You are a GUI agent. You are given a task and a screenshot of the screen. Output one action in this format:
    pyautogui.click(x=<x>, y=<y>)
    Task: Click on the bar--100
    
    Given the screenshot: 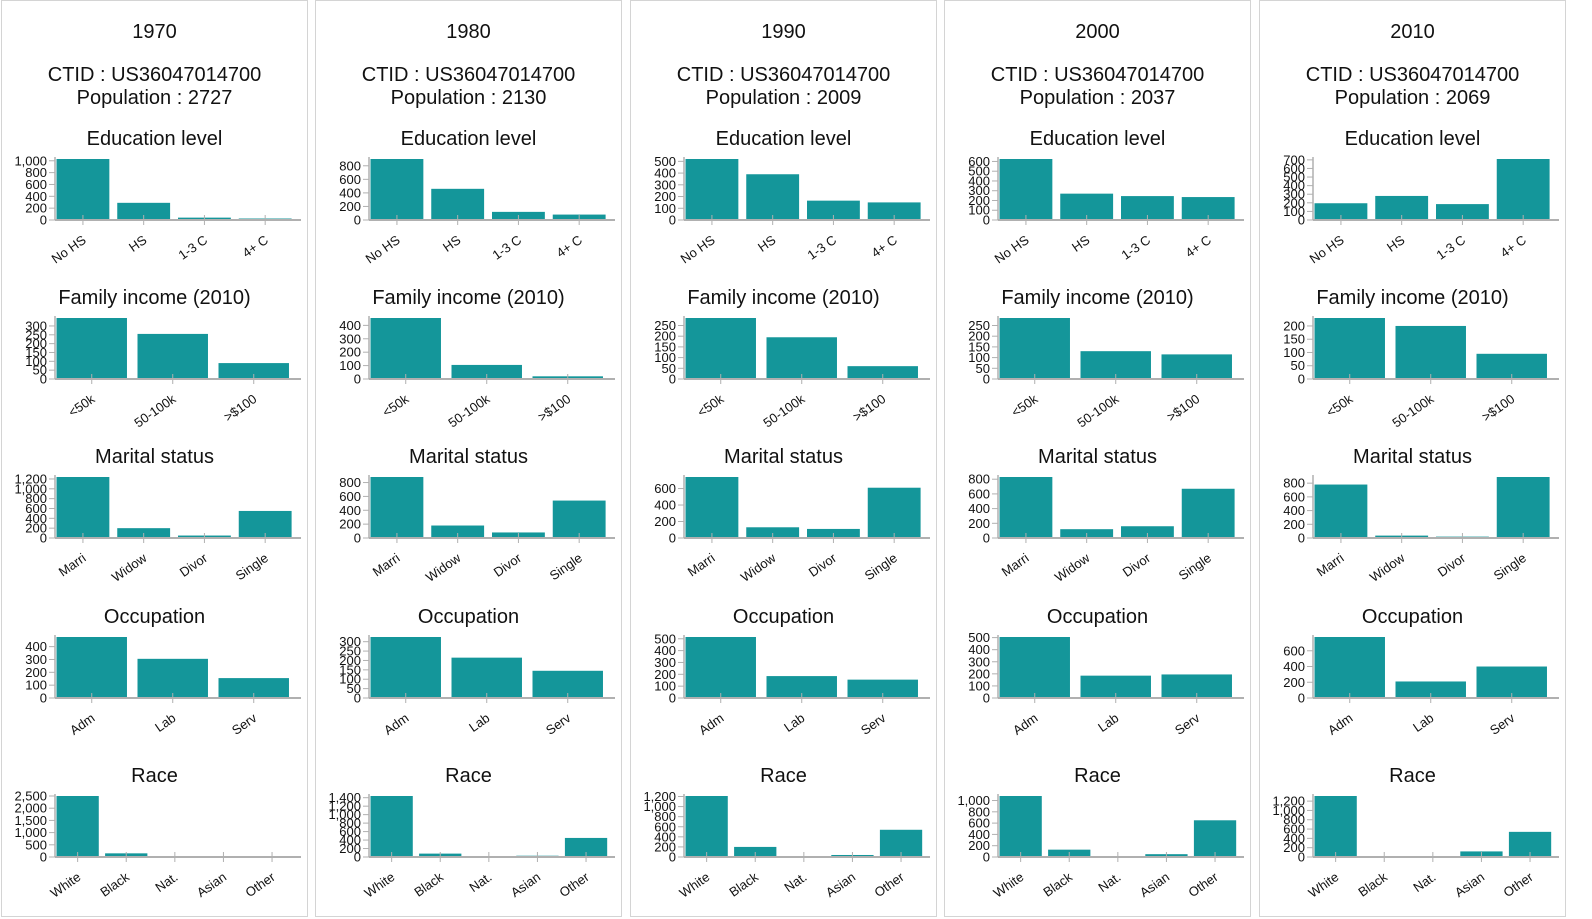 What is the action you would take?
    pyautogui.click(x=882, y=372)
    